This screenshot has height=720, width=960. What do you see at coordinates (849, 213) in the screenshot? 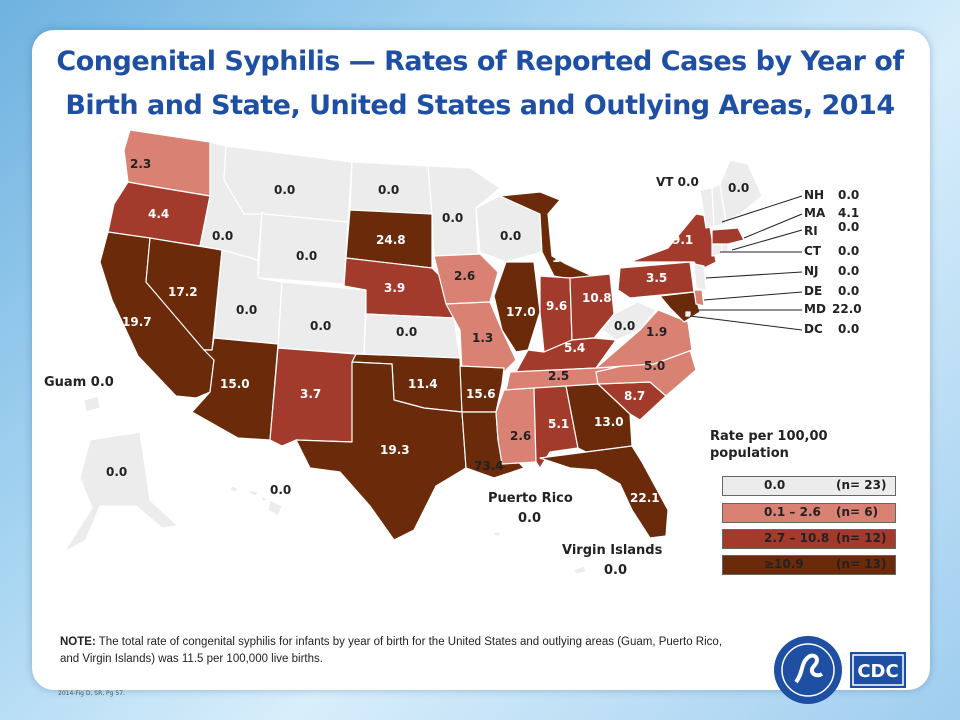
I see `ne-value: 4.1` at bounding box center [849, 213].